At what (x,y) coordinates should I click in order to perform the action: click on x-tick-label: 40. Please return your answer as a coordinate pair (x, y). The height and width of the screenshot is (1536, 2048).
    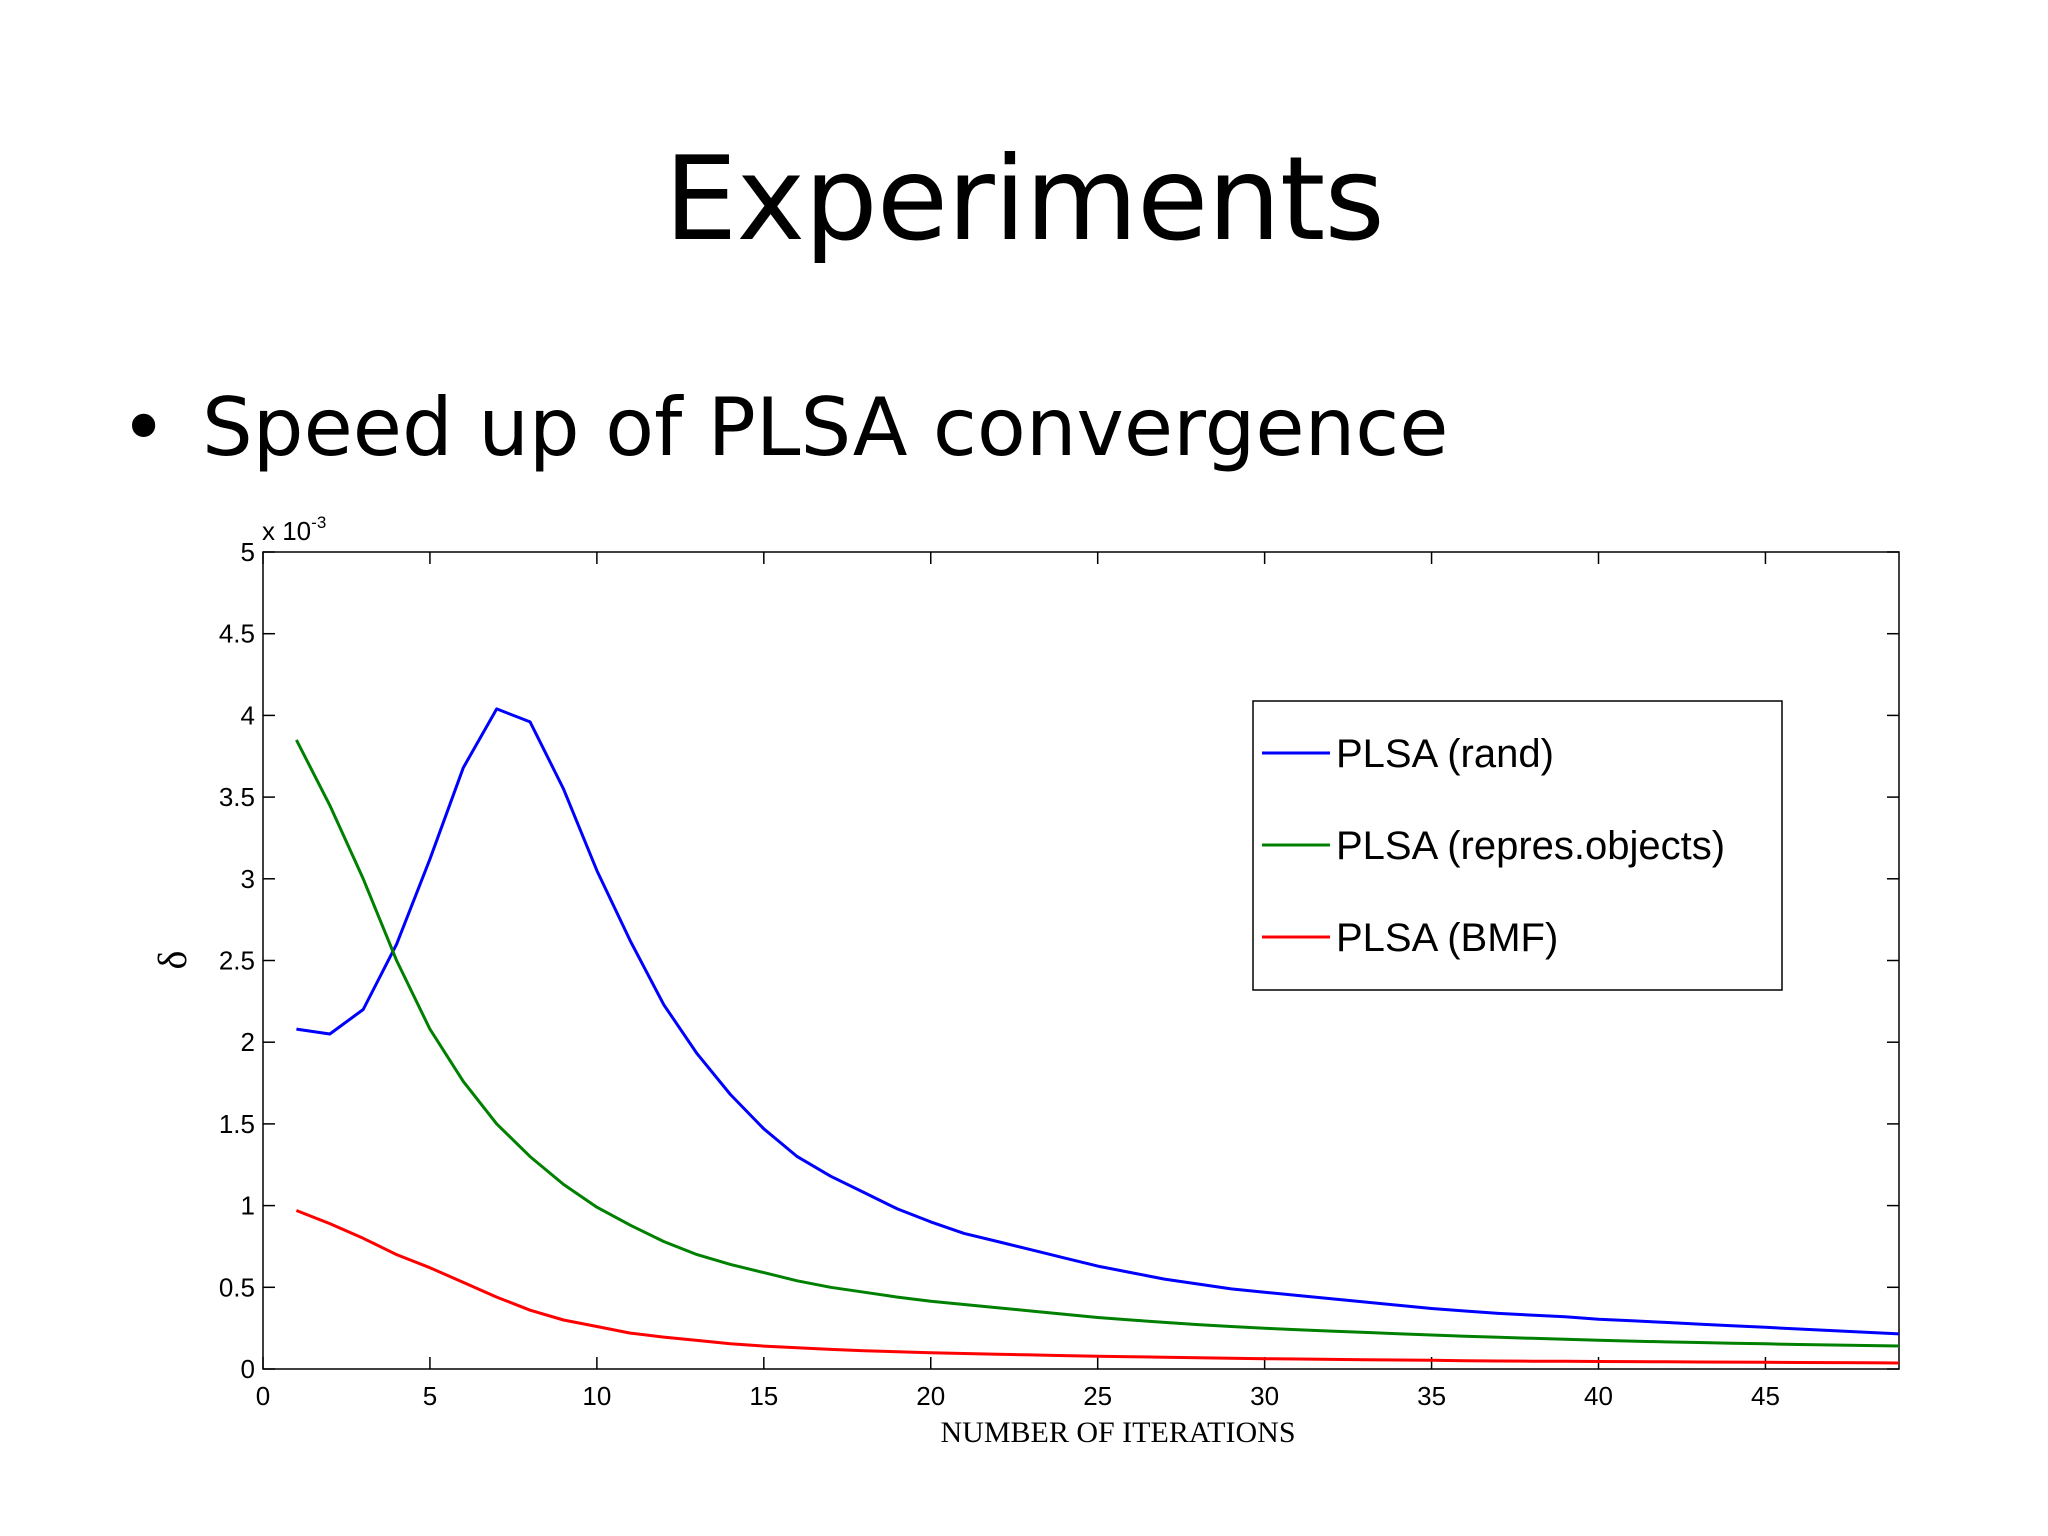
    Looking at the image, I should click on (1598, 1396).